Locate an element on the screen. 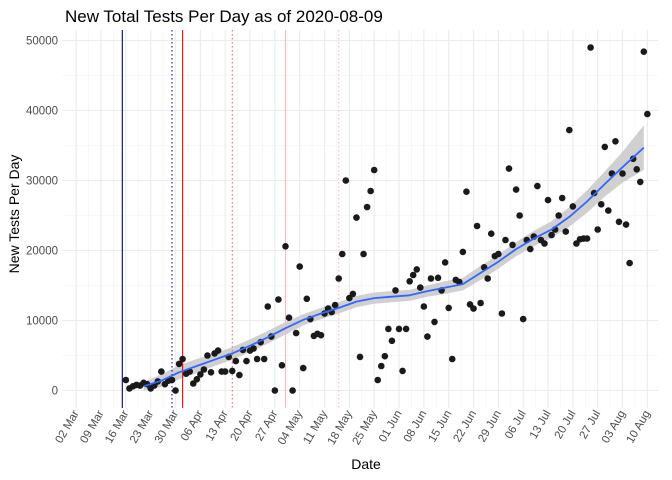 Image resolution: width=672 pixels, height=480 pixels. y-tick-label: 20000 is located at coordinates (42, 252).